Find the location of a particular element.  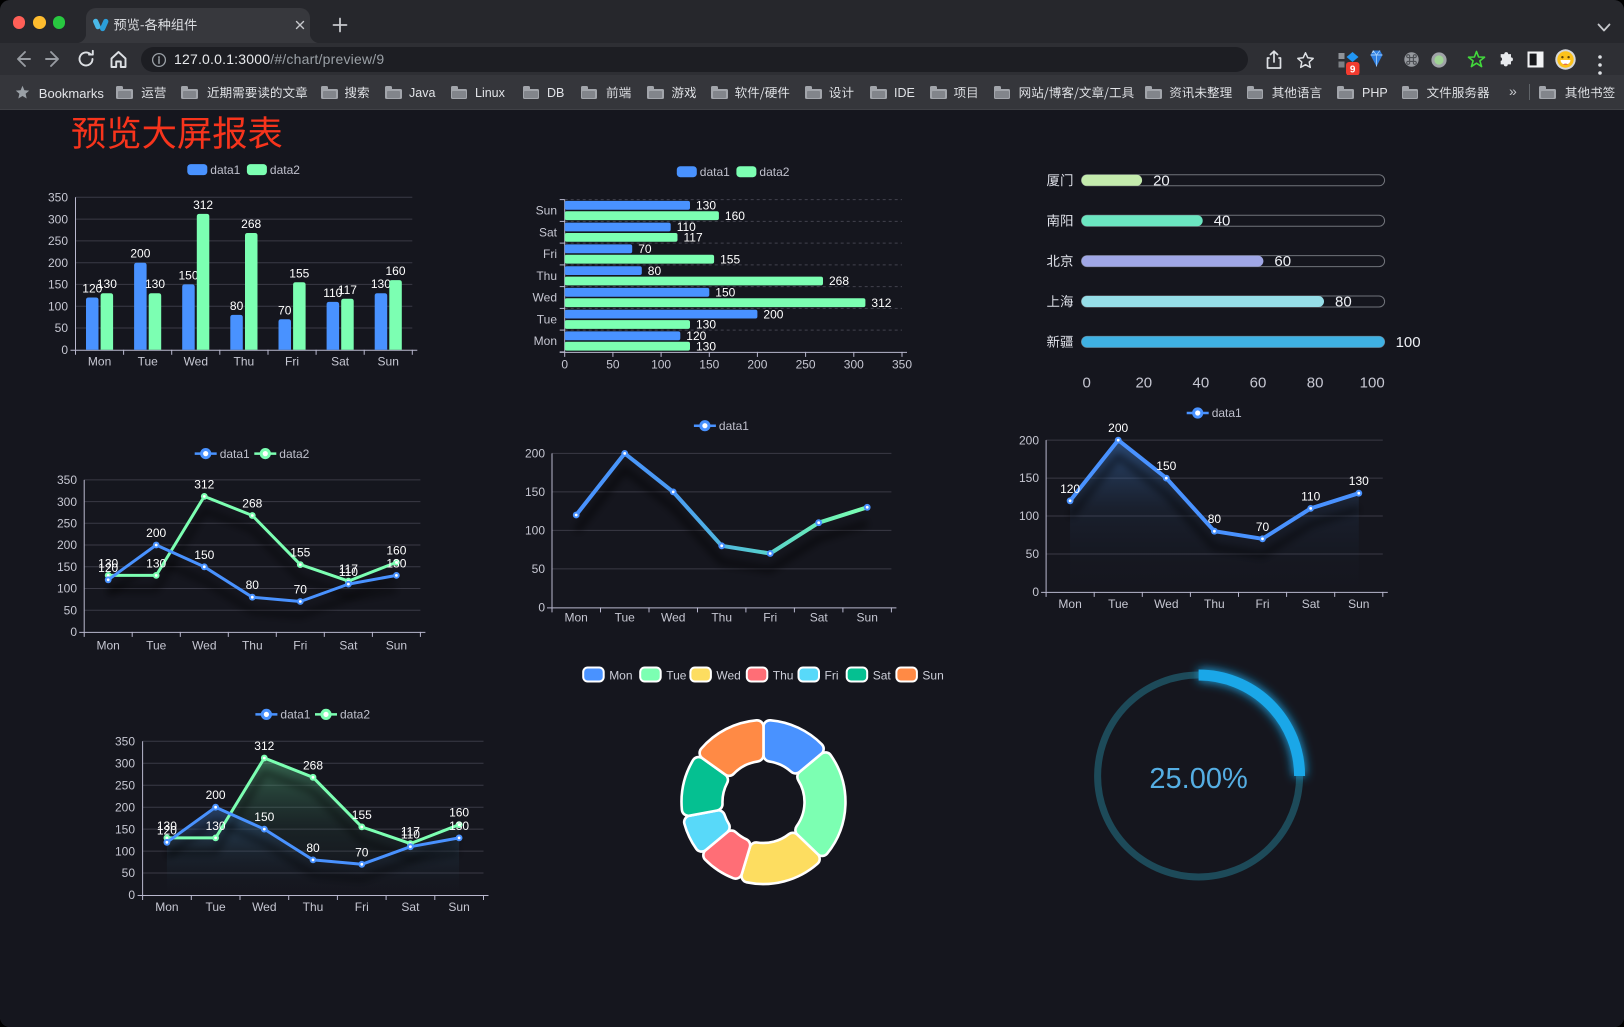

svg-text: 117 is located at coordinates (347, 290).